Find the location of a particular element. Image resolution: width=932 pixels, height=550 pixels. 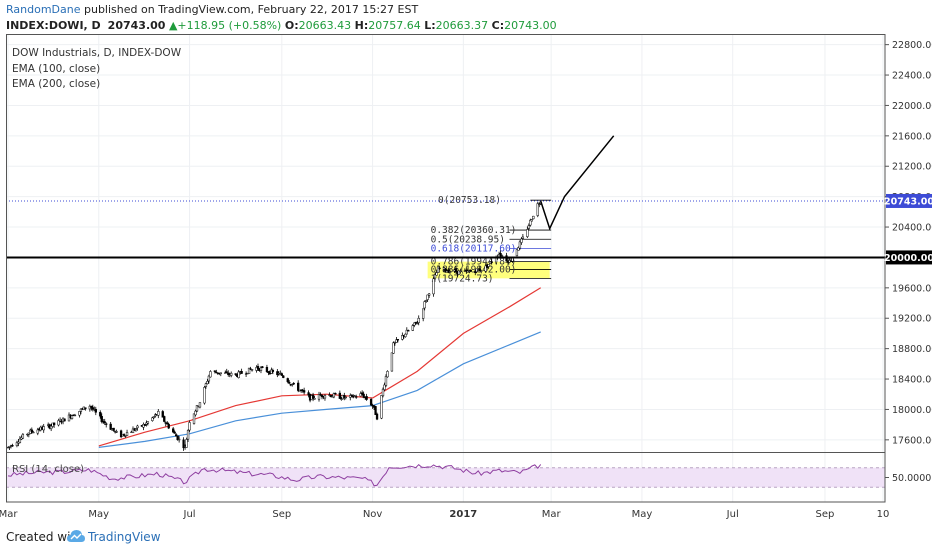

x-tick-label: 2017 is located at coordinates (463, 514).